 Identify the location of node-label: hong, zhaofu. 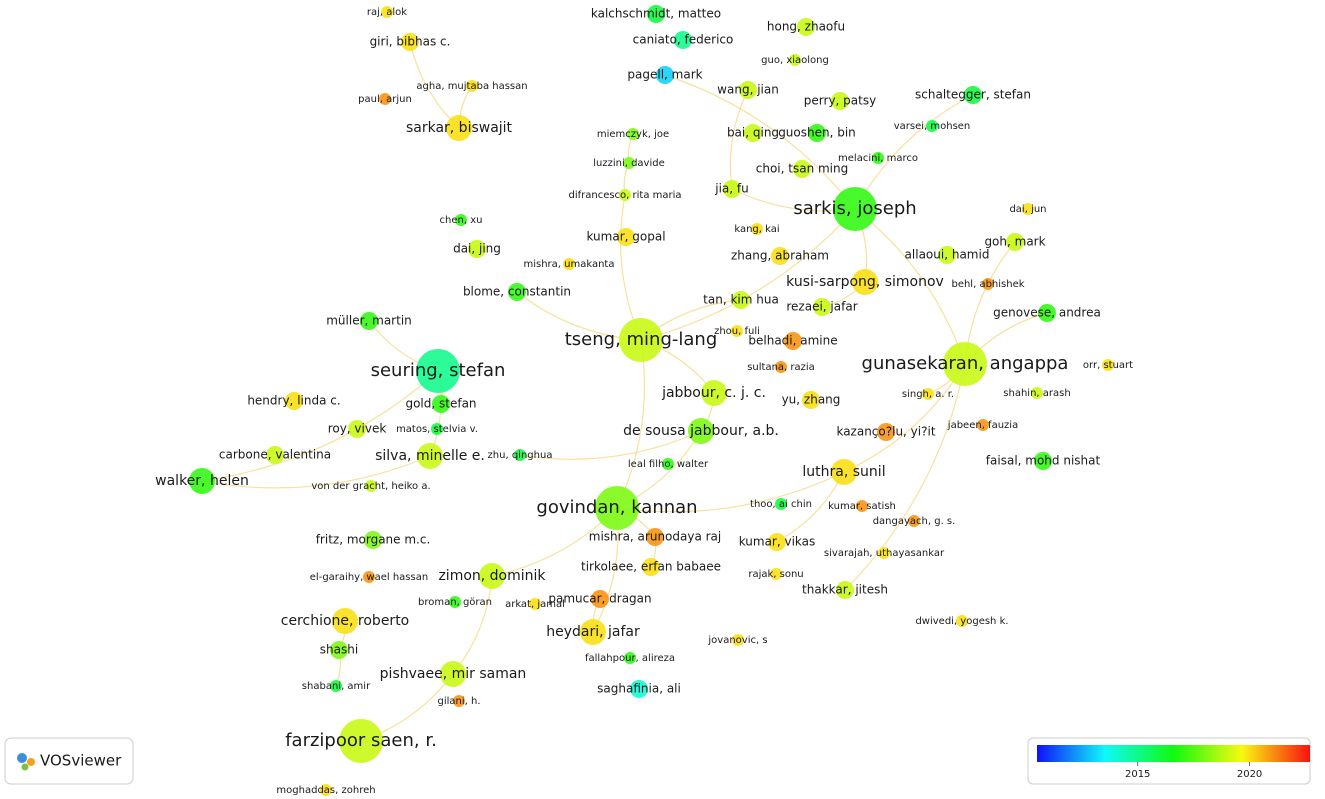
(806, 27).